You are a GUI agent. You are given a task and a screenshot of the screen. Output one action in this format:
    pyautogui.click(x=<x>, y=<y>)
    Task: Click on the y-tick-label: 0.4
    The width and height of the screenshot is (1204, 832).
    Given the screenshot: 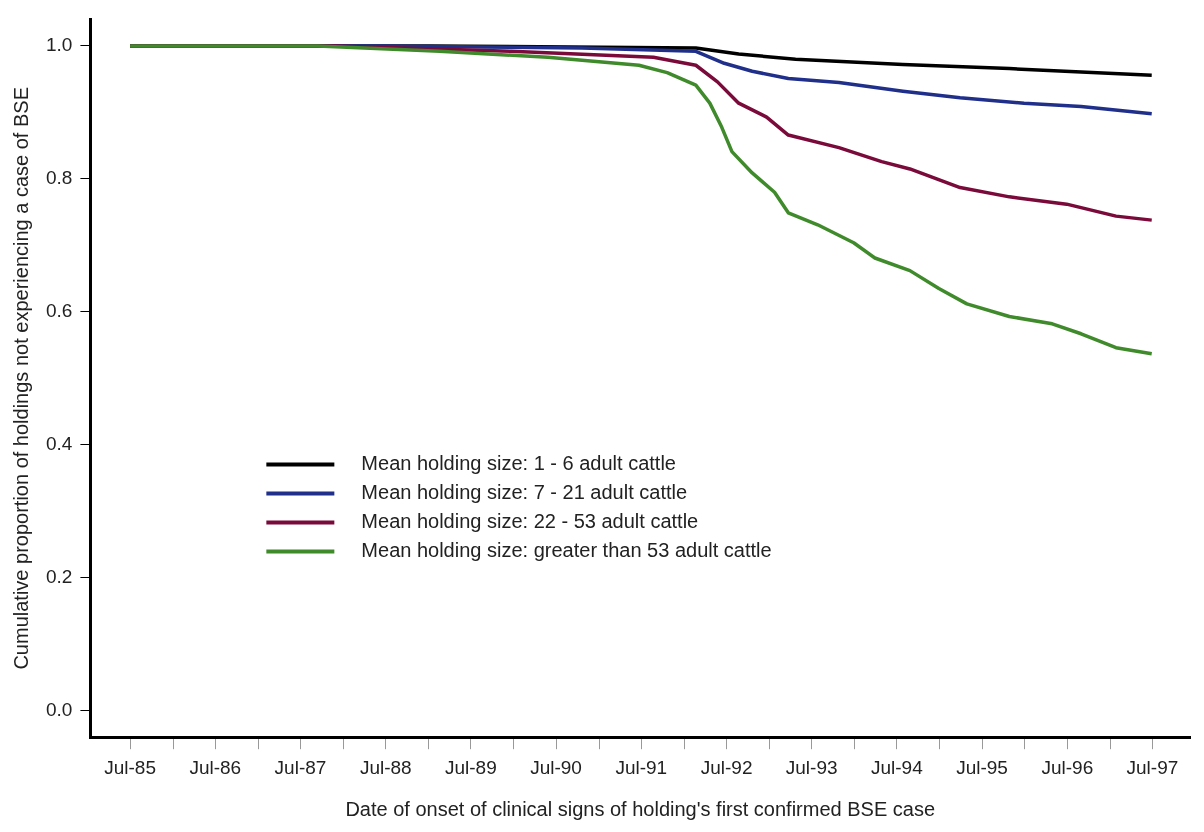 What is the action you would take?
    pyautogui.click(x=59, y=443)
    